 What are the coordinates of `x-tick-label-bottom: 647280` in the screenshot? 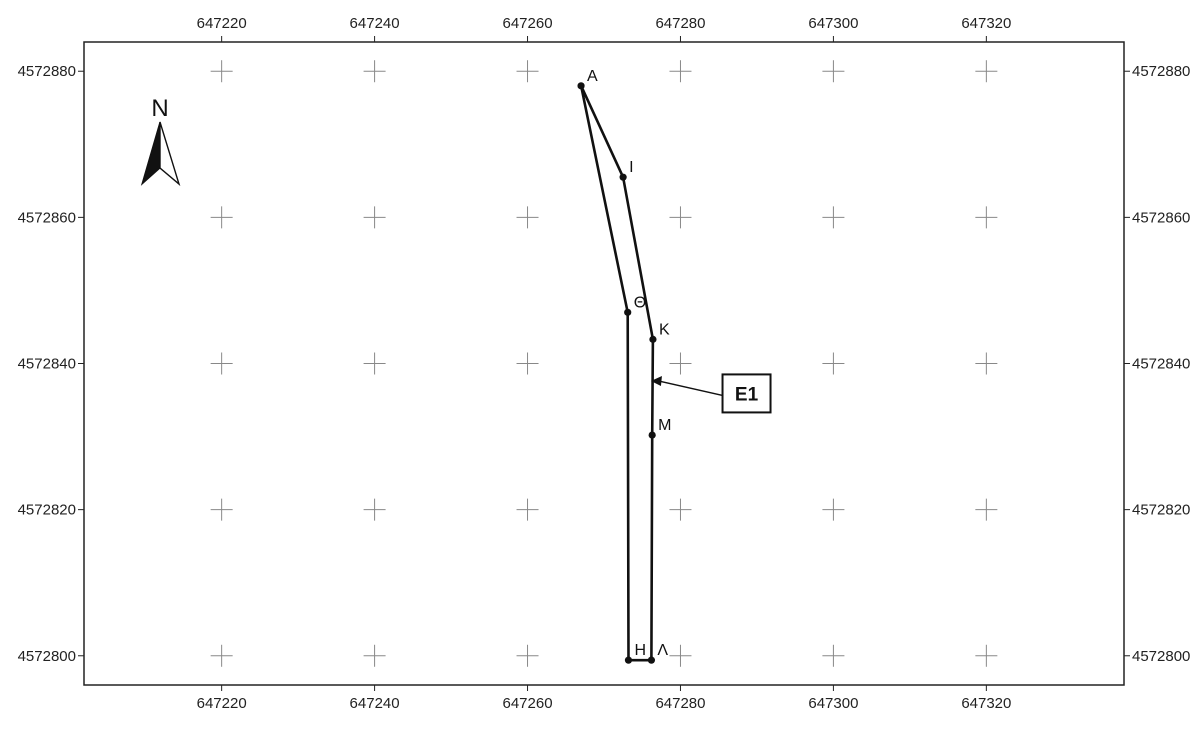 It's located at (680, 703).